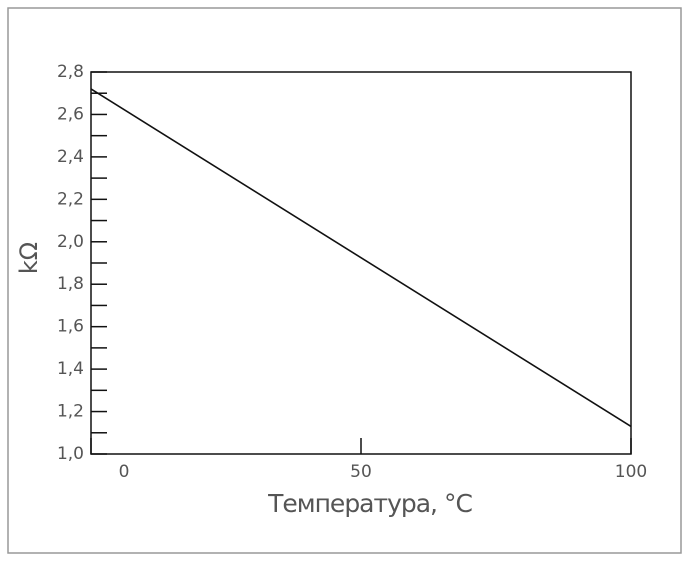 This screenshot has height=561, width=689. What do you see at coordinates (70, 114) in the screenshot?
I see `y-tick-label: 2,6` at bounding box center [70, 114].